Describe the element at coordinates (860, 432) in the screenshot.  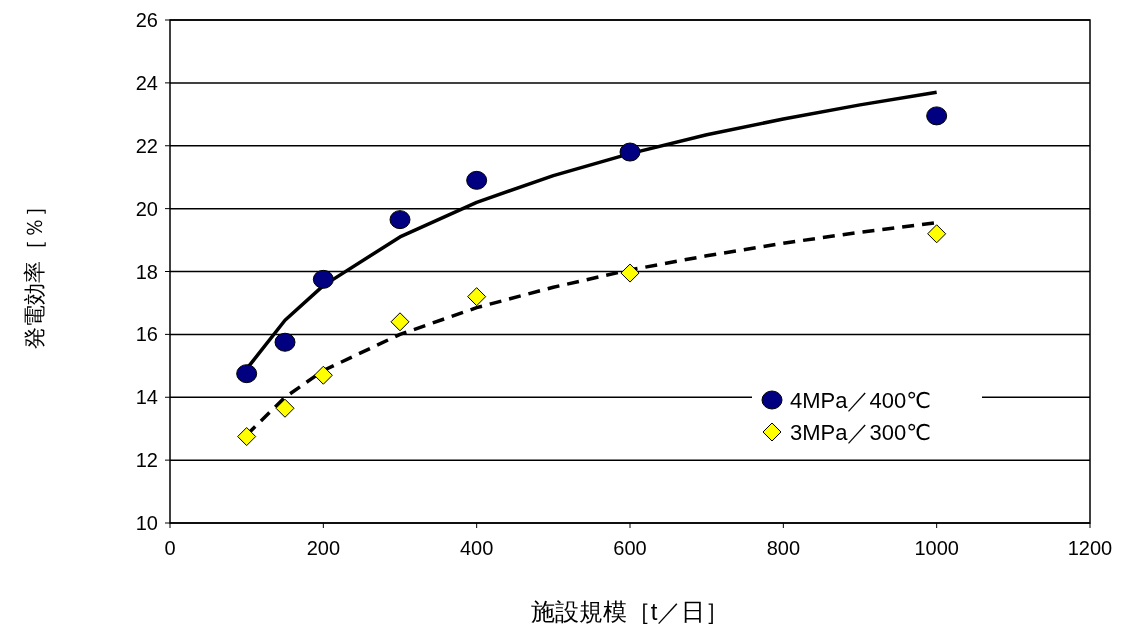
I see `legend-label: 3MPa／300℃` at that location.